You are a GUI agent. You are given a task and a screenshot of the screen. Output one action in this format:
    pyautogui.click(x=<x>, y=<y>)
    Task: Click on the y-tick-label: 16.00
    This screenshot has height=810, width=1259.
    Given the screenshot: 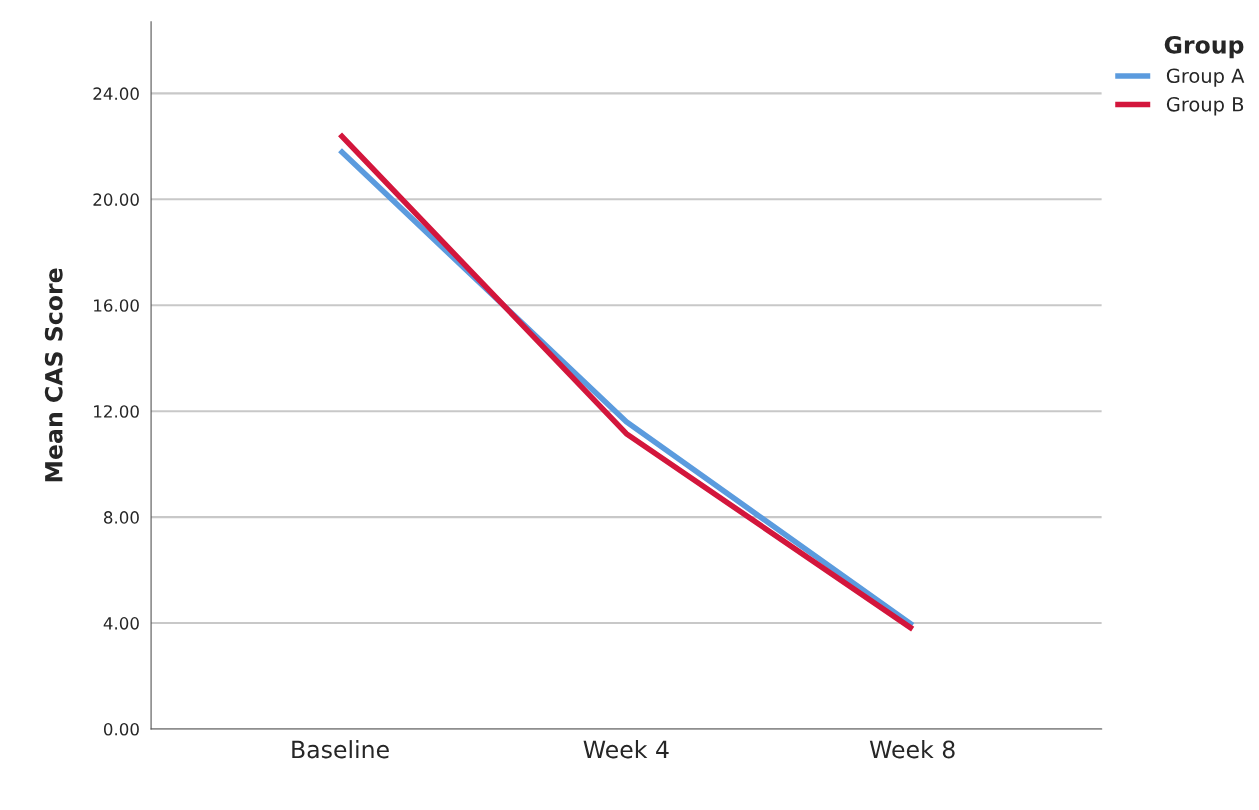 What is the action you would take?
    pyautogui.click(x=116, y=305)
    